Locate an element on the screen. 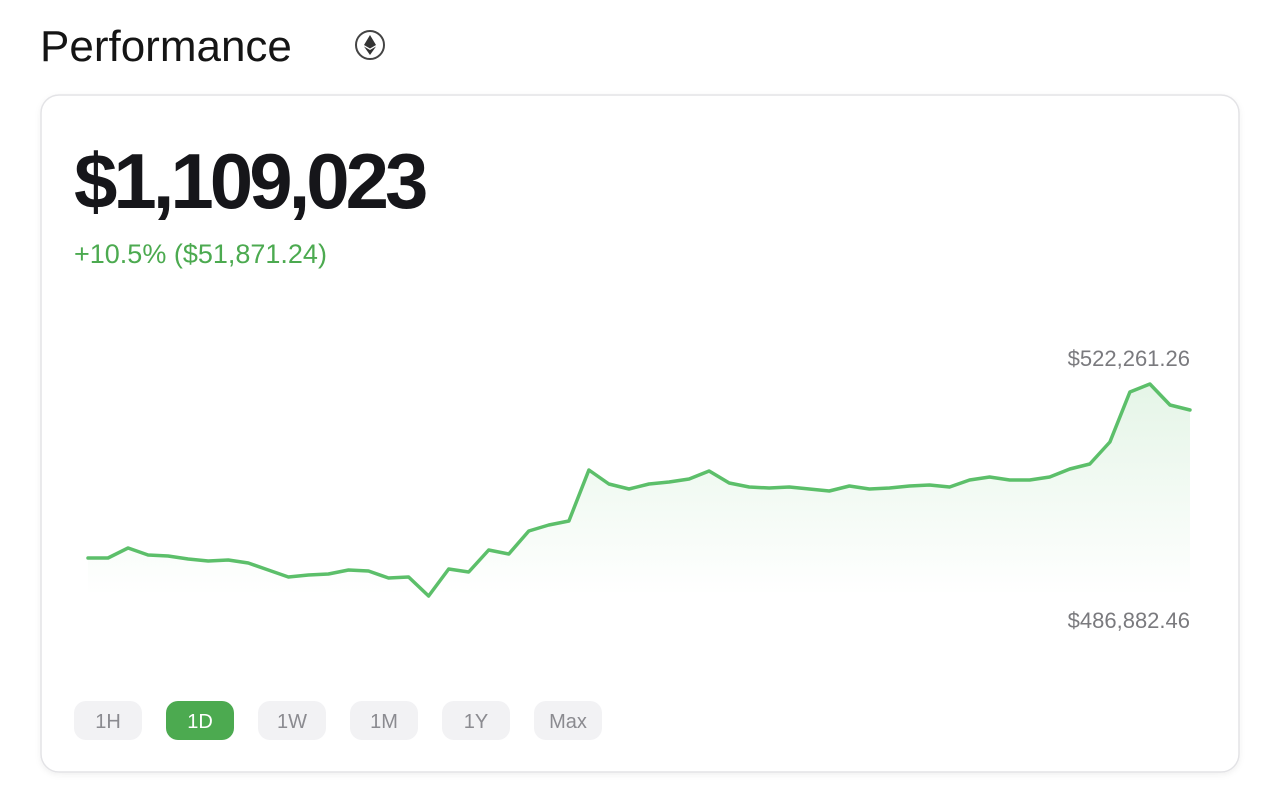  button-label: 1D is located at coordinates (200, 722).